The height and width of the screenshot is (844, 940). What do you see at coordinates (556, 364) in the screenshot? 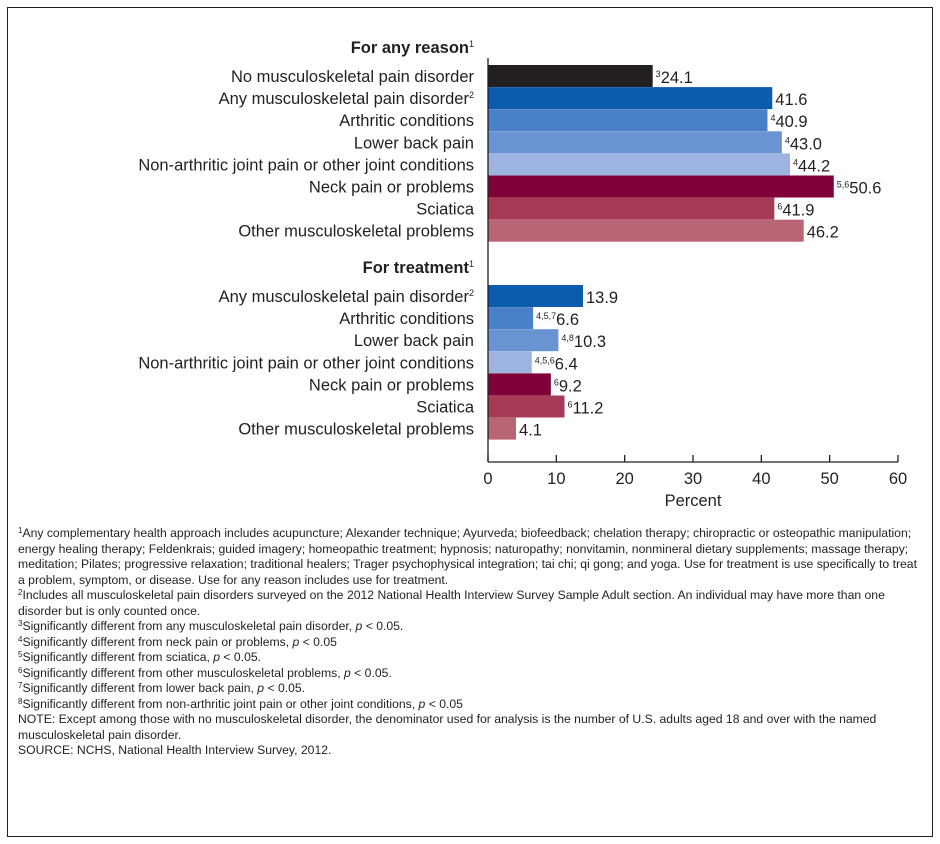
I see `value-label: 4,5,66.4` at bounding box center [556, 364].